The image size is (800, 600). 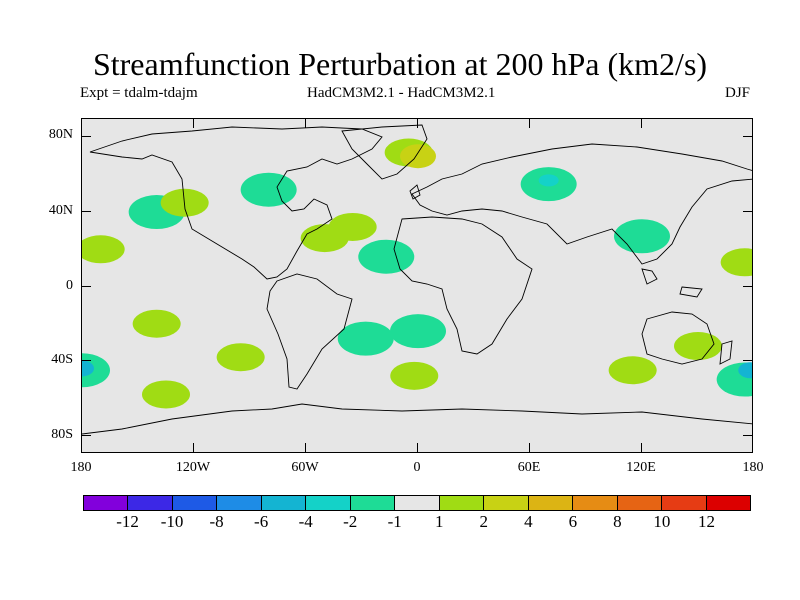 I want to click on coastline-australia, so click(x=678, y=338).